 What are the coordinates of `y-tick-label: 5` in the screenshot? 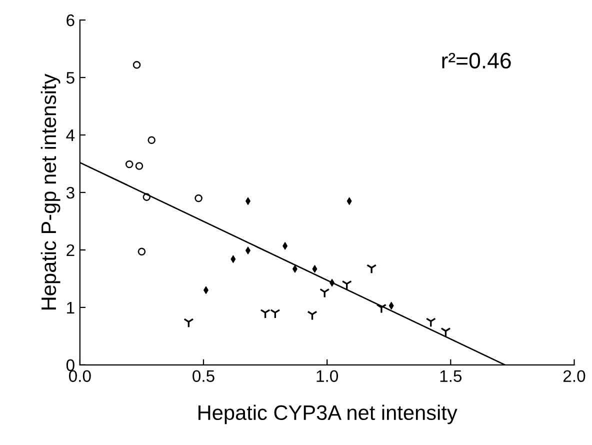 It's located at (70, 78).